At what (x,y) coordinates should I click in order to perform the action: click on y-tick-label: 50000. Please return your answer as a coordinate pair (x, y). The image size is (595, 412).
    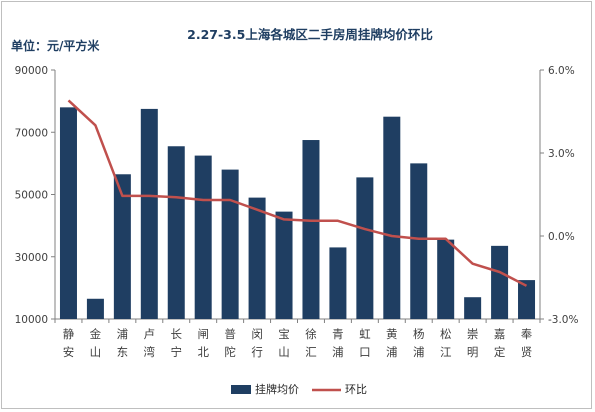
    Looking at the image, I should click on (31, 196).